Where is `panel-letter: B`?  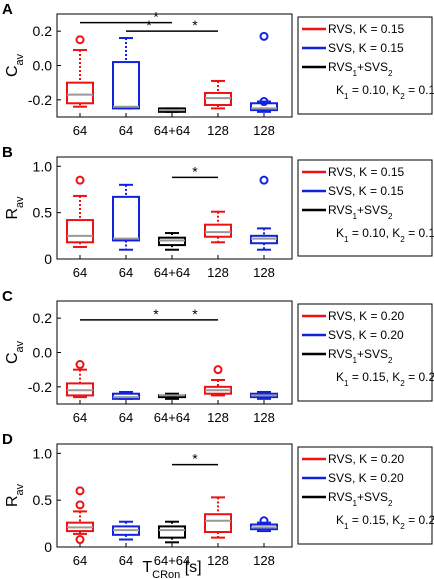
panel-letter: B is located at coordinates (7, 152).